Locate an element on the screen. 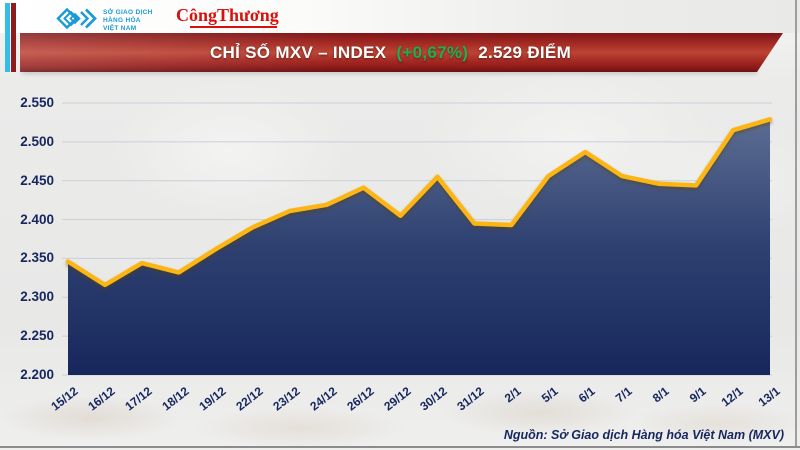 This screenshot has height=450, width=800. mxv-logo: SỞ GIAO DỊCH HÀNG HÓA VIỆT NAM is located at coordinates (104, 21).